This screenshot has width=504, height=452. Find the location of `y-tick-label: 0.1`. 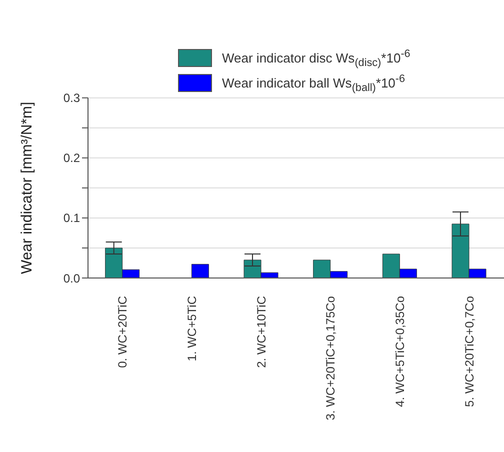

y-tick-label: 0.1 is located at coordinates (71, 218).